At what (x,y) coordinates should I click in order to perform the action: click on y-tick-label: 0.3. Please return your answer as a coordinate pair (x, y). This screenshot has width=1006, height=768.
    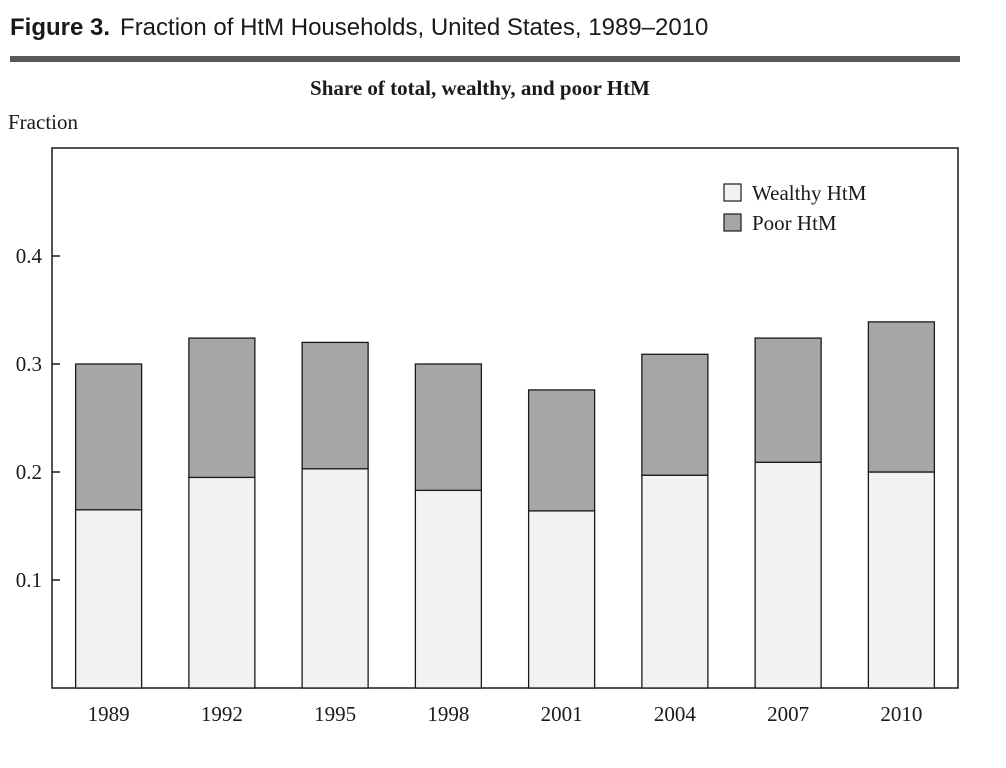
    Looking at the image, I should click on (29, 364).